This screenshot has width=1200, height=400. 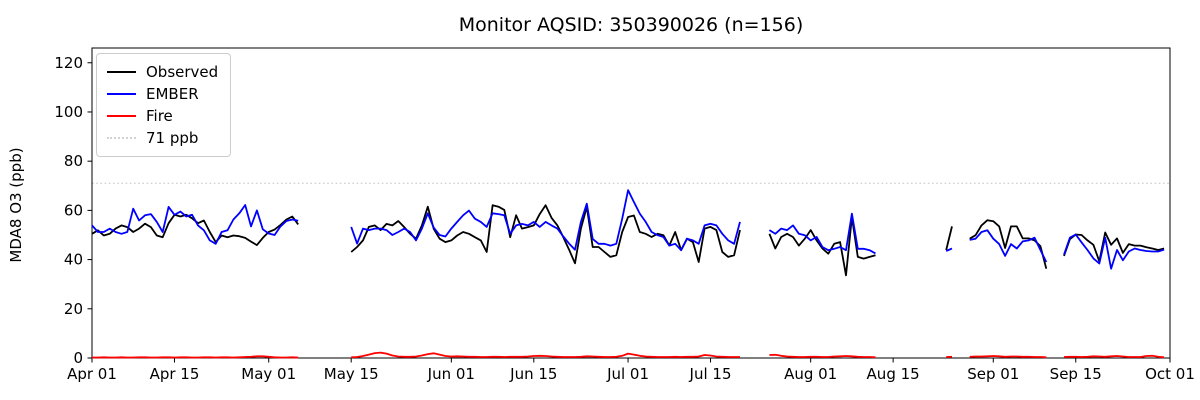 What do you see at coordinates (175, 374) in the screenshot?
I see `x-tick-label: Apr 15` at bounding box center [175, 374].